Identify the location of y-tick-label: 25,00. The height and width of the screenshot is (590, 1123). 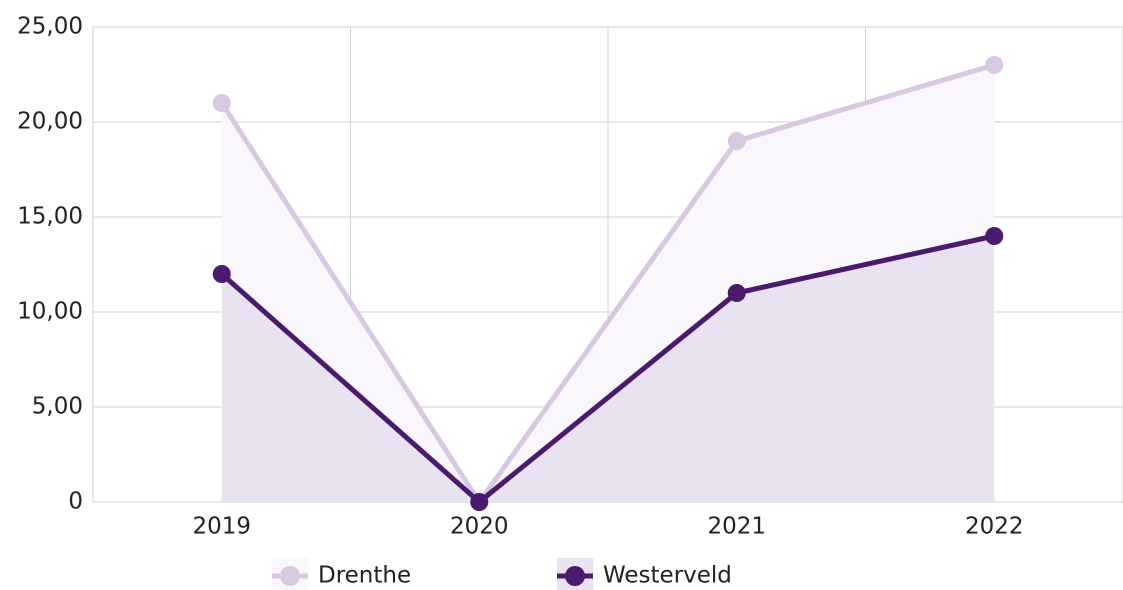
(50, 27).